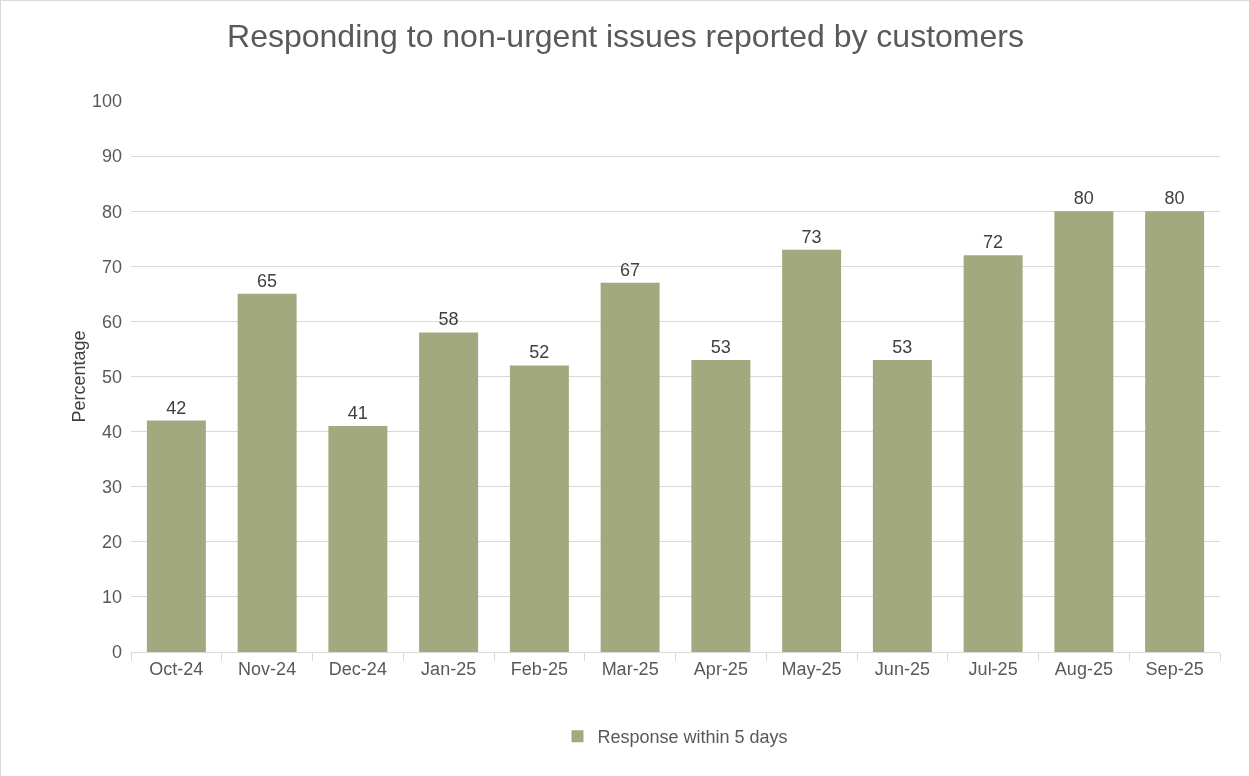 Image resolution: width=1249 pixels, height=776 pixels. What do you see at coordinates (1174, 668) in the screenshot?
I see `x-tick-label: Sep-25` at bounding box center [1174, 668].